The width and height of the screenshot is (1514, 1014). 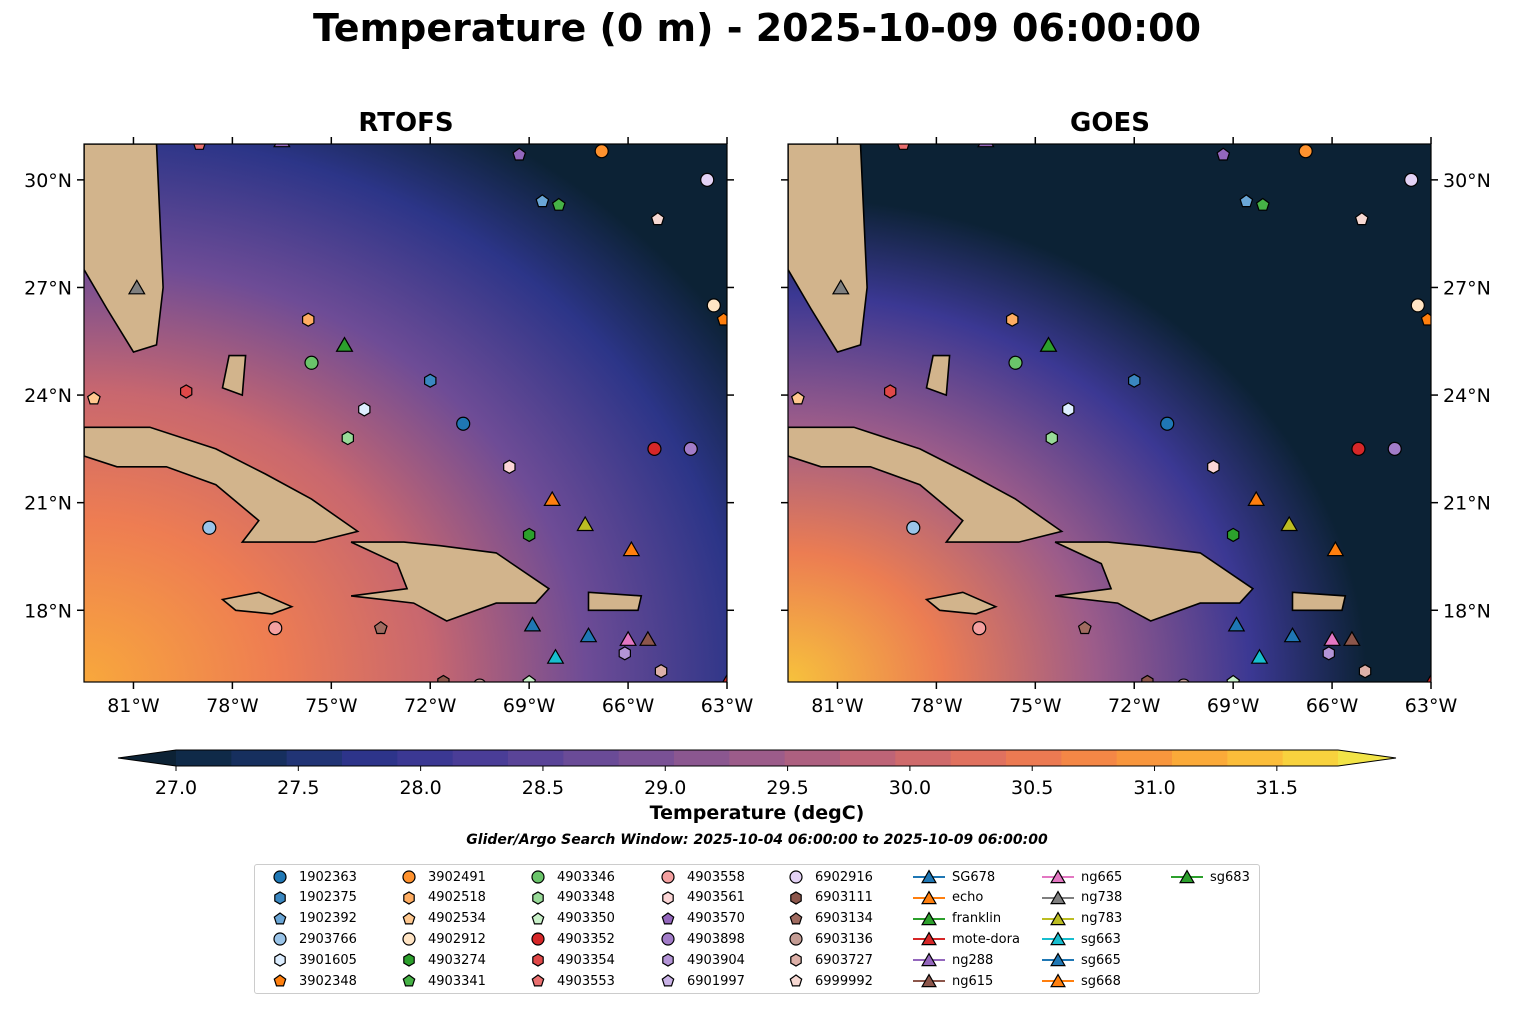 I want to click on legend-label: 4903346, so click(x=586, y=877).